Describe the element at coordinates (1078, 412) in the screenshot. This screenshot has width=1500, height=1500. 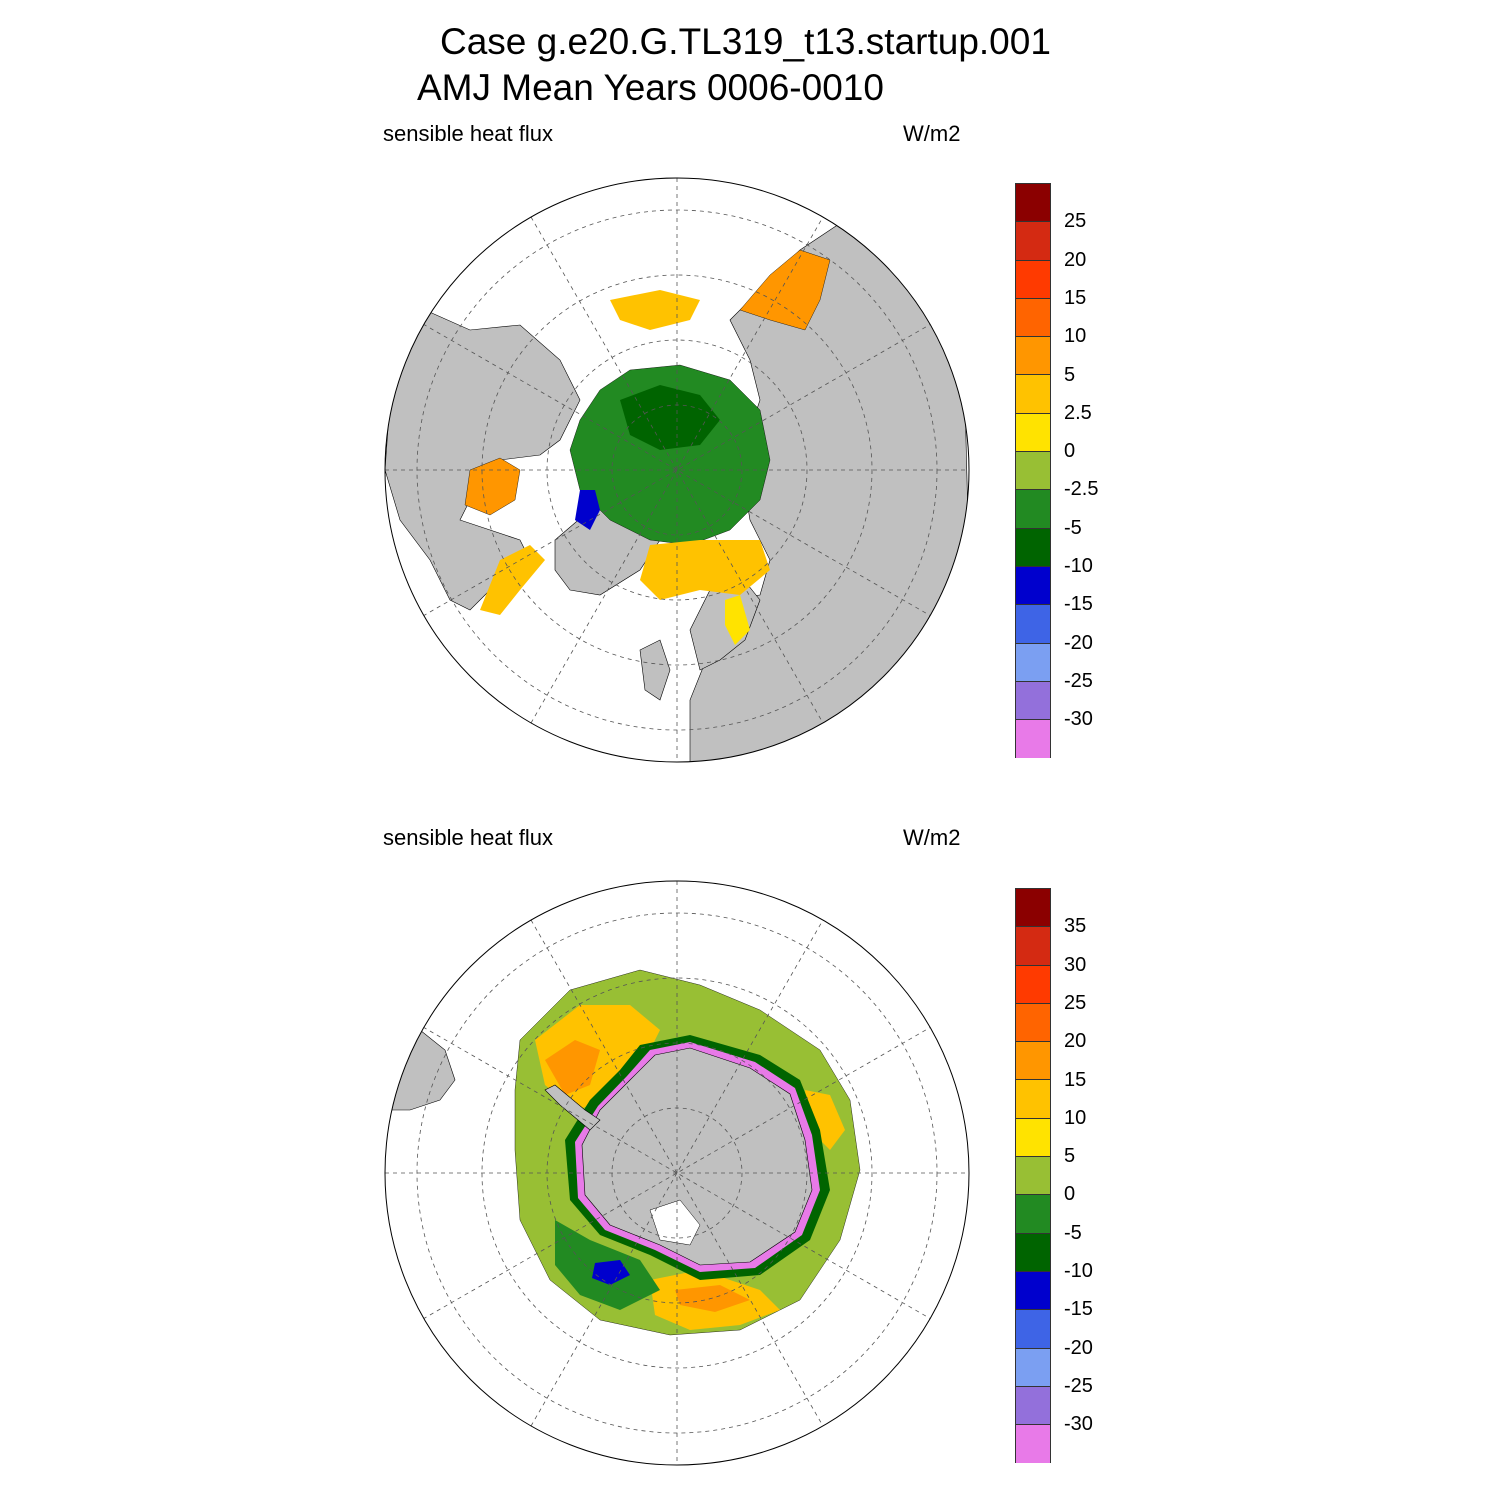
I see `colorbar-tick-label: 2.5` at that location.